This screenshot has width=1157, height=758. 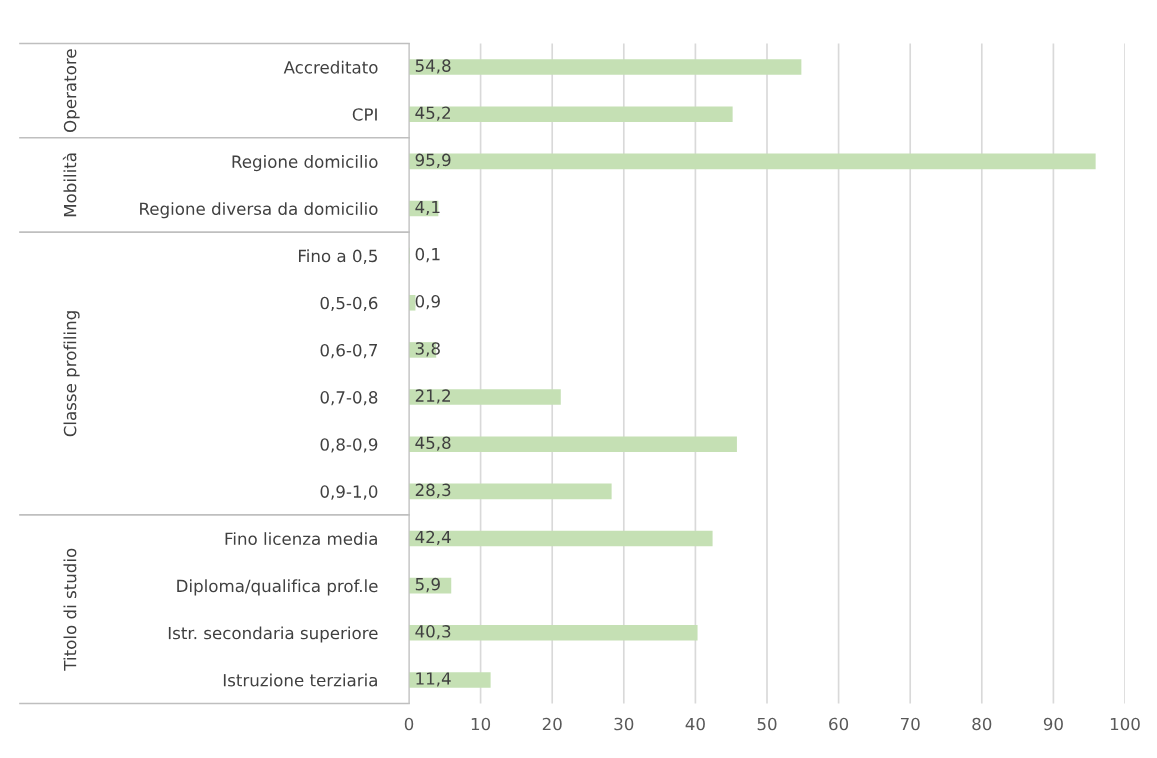 I want to click on x-tick-label: 90, so click(x=1053, y=724).